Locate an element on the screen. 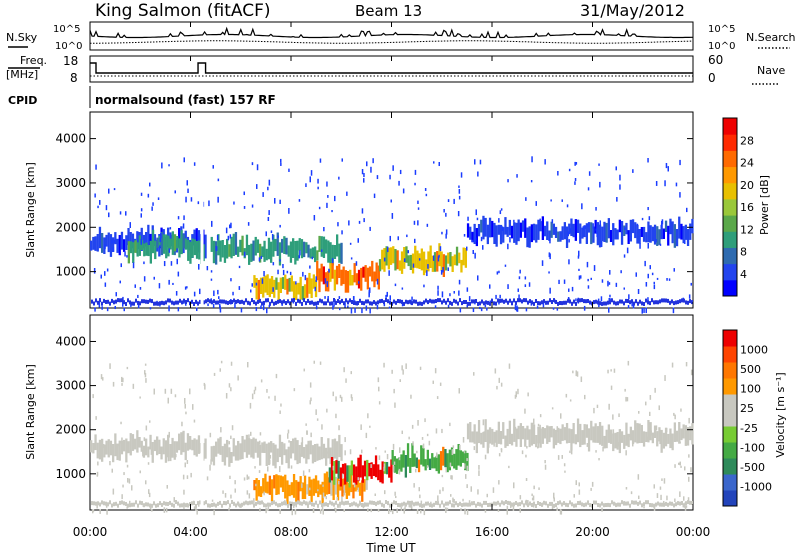 Image resolution: width=800 pixels, height=554 pixels. x-tick-label: 20:00 is located at coordinates (592, 532).